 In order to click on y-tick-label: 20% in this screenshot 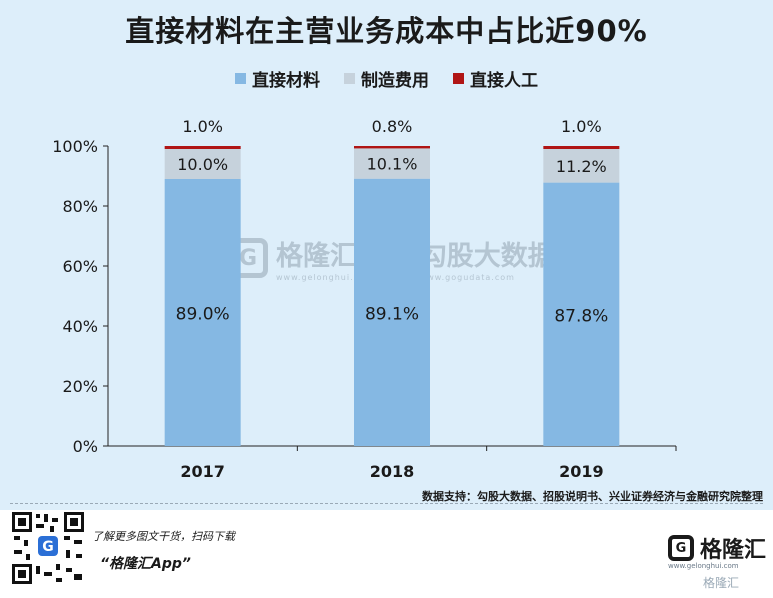, I will do `click(80, 386)`.